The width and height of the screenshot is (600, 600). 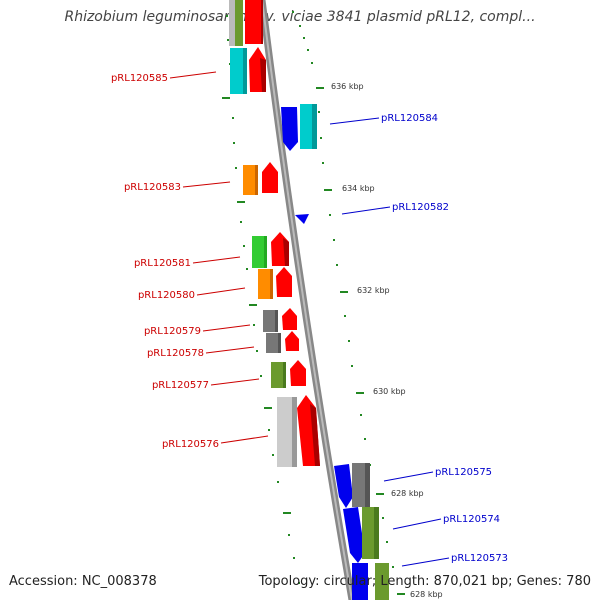 I want to click on gene-block-pRL120584, so click(x=299, y=127).